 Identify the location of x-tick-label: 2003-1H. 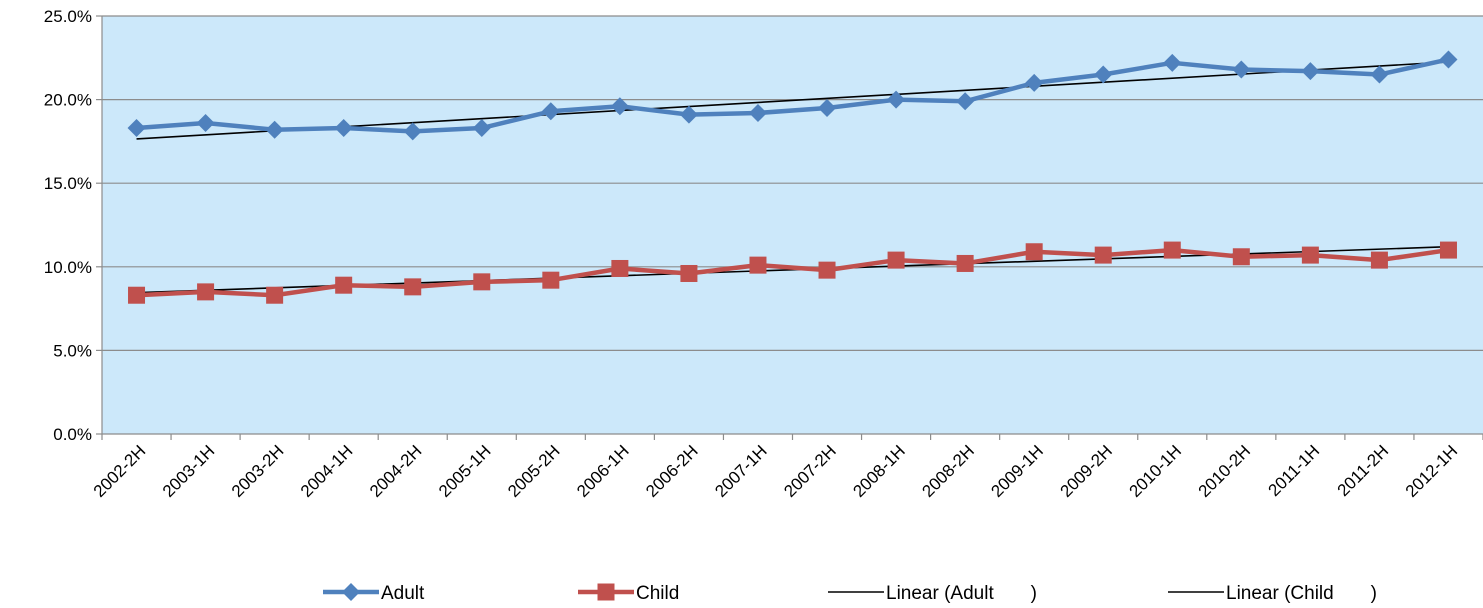
(189, 471).